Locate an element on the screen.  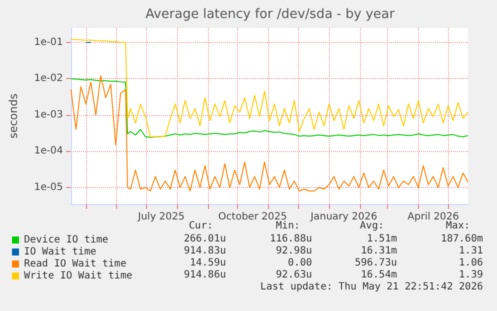
text: Avg: is located at coordinates (372, 226).